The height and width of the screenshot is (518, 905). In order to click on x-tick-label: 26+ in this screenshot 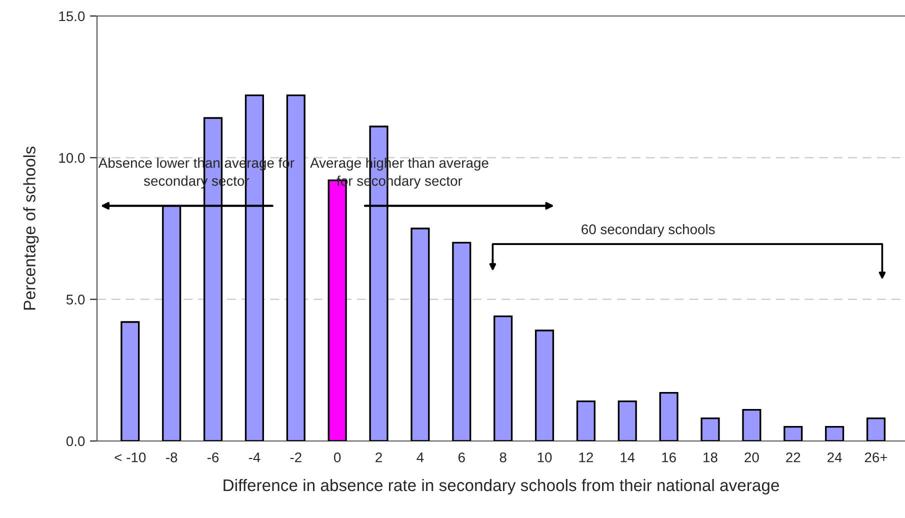, I will do `click(876, 457)`.